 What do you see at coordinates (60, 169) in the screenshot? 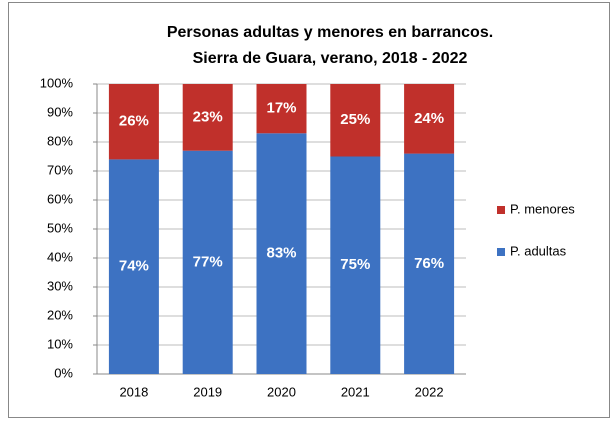
I see `y-tick-label: 70%` at bounding box center [60, 169].